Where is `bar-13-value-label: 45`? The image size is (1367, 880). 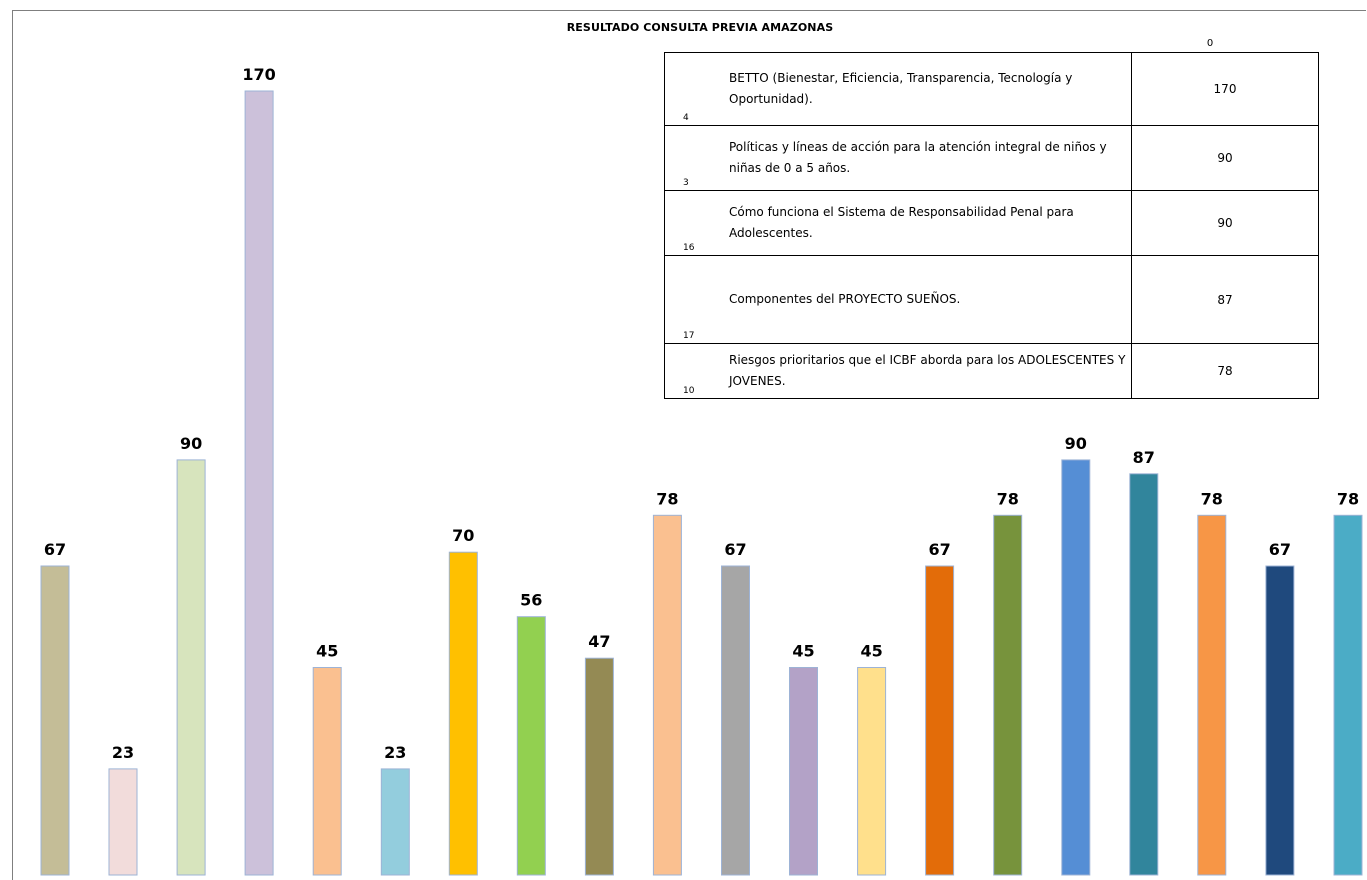 bar-13-value-label: 45 is located at coordinates (871, 651).